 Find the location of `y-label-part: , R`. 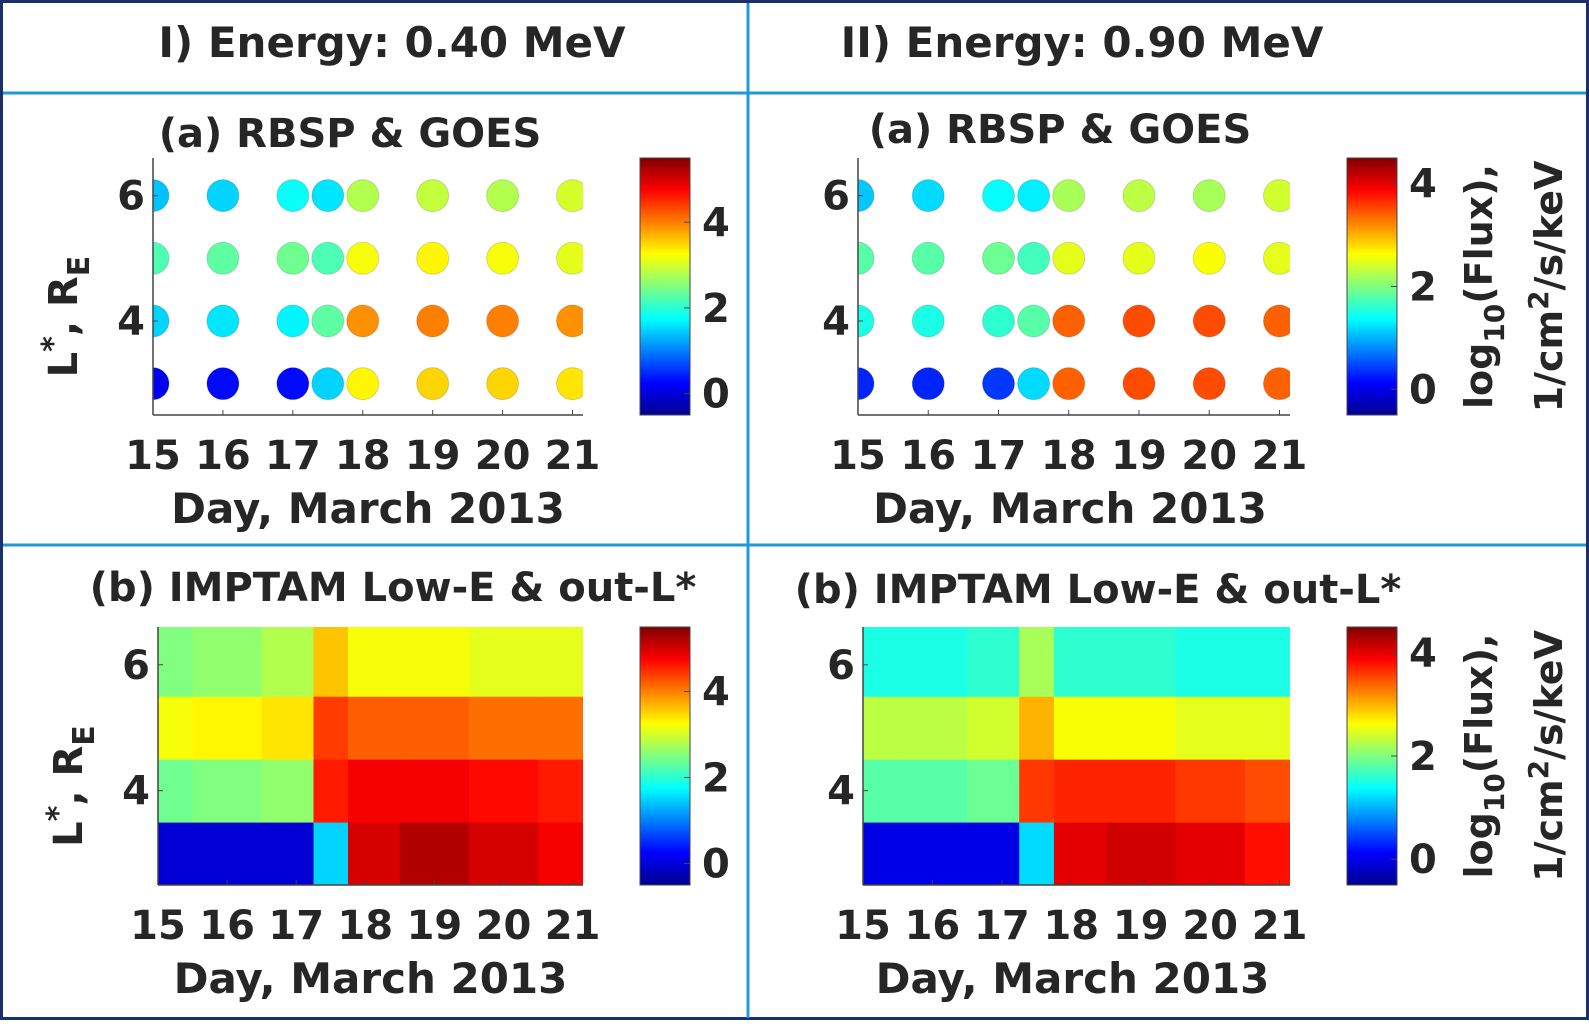

y-label-part: , R is located at coordinates (69, 776).